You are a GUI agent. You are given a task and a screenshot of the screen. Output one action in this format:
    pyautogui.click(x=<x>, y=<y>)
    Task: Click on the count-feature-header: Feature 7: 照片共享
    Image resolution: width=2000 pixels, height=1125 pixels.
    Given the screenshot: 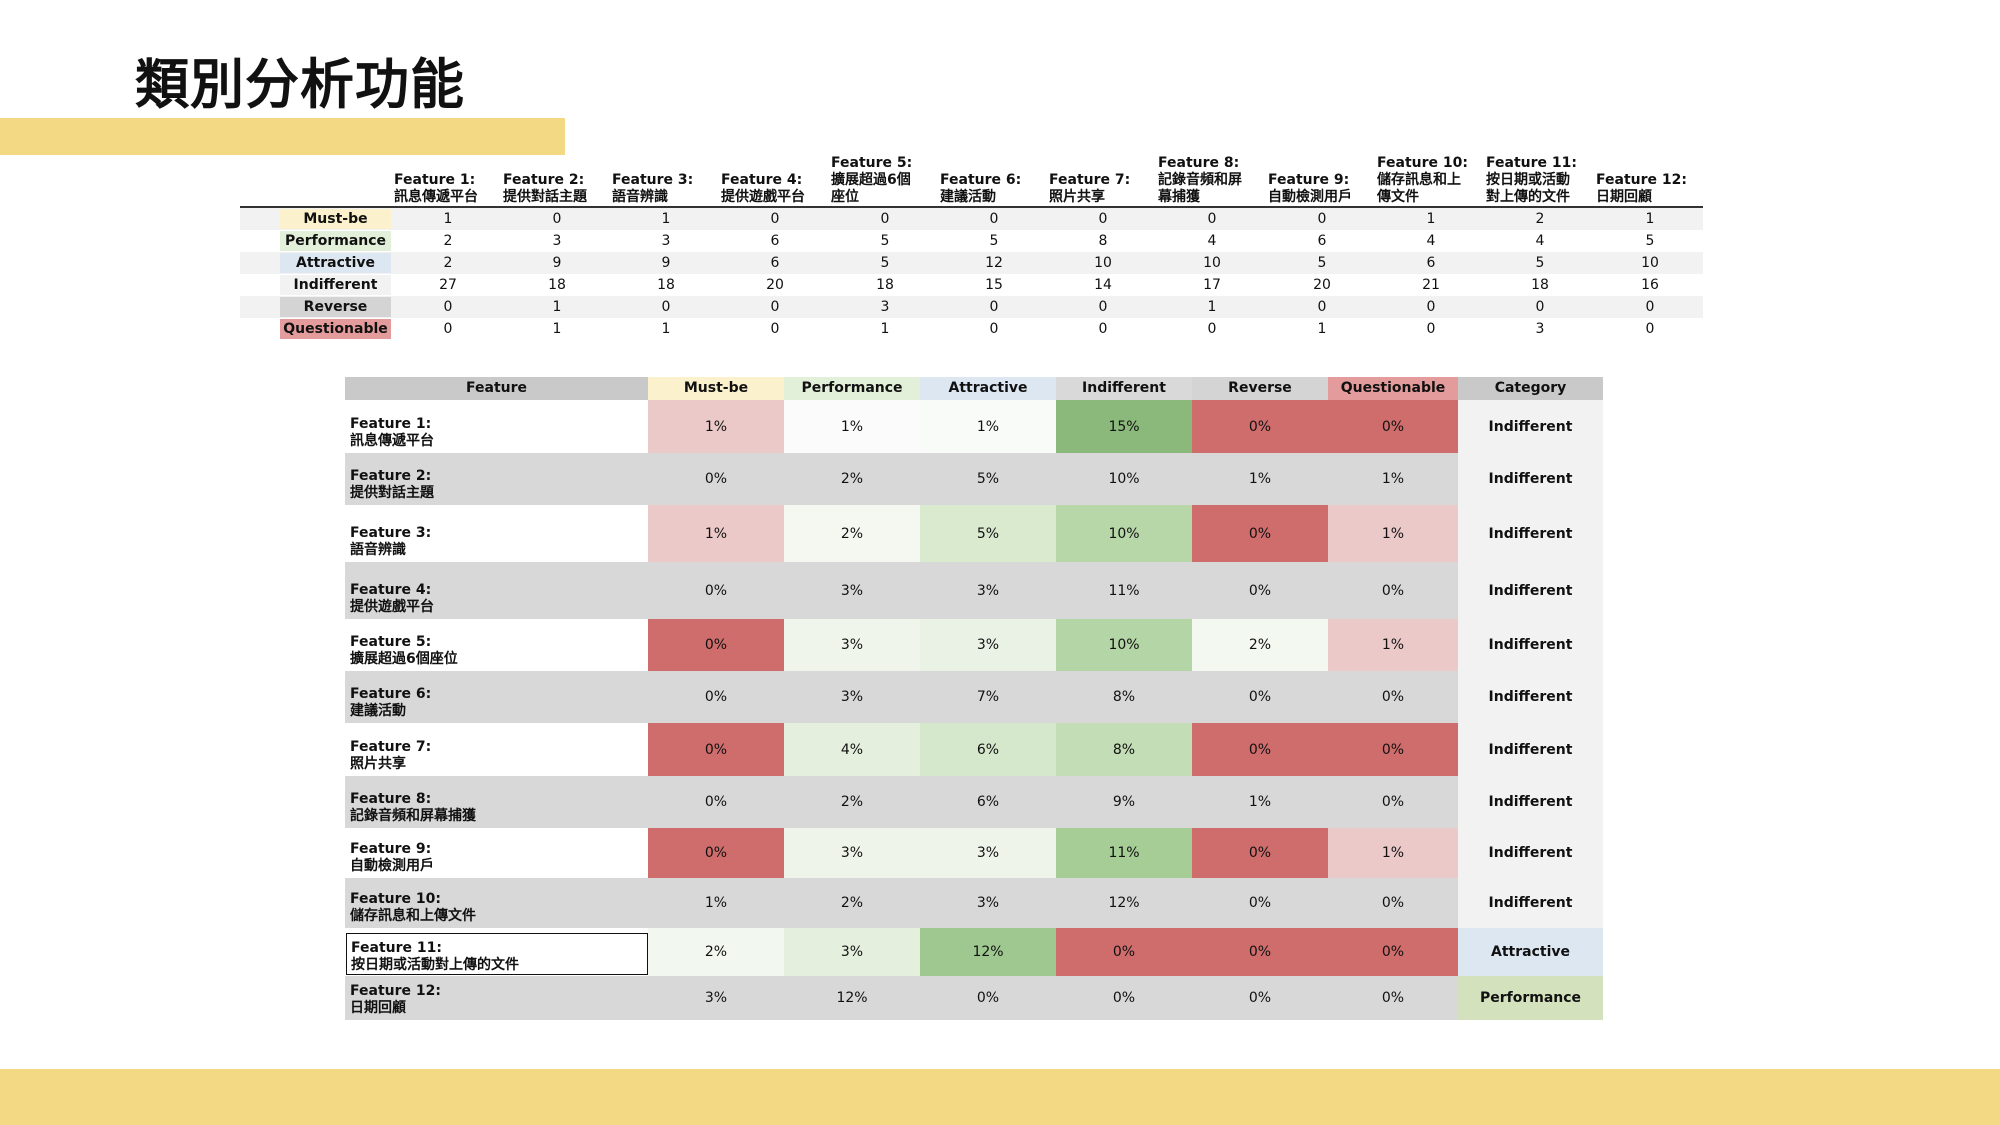 What is the action you would take?
    pyautogui.click(x=1103, y=189)
    